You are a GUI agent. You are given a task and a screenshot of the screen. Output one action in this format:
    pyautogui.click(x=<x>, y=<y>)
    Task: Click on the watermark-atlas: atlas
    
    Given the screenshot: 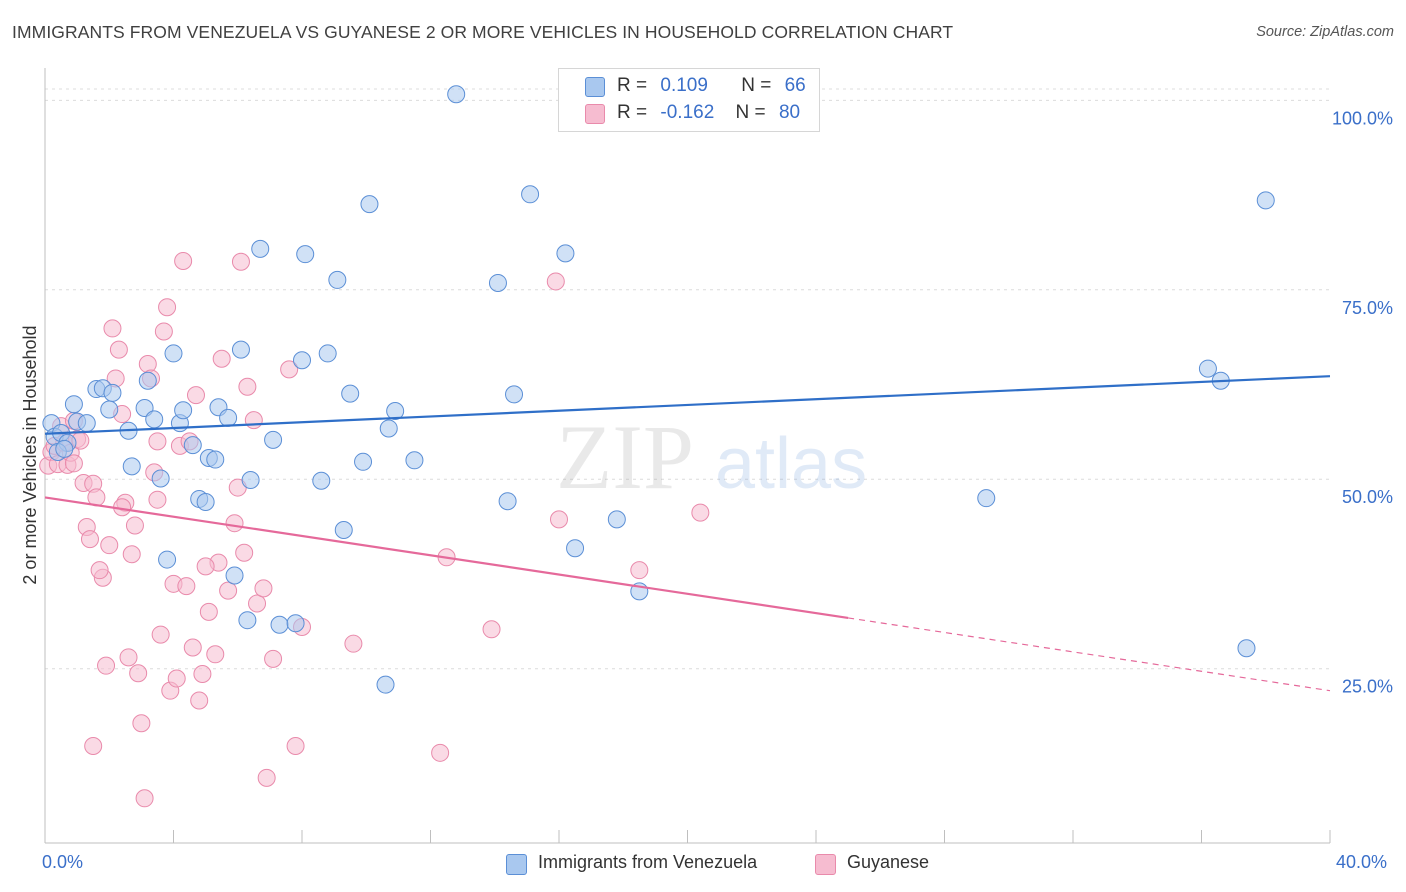 What is the action you would take?
    pyautogui.click(x=791, y=464)
    